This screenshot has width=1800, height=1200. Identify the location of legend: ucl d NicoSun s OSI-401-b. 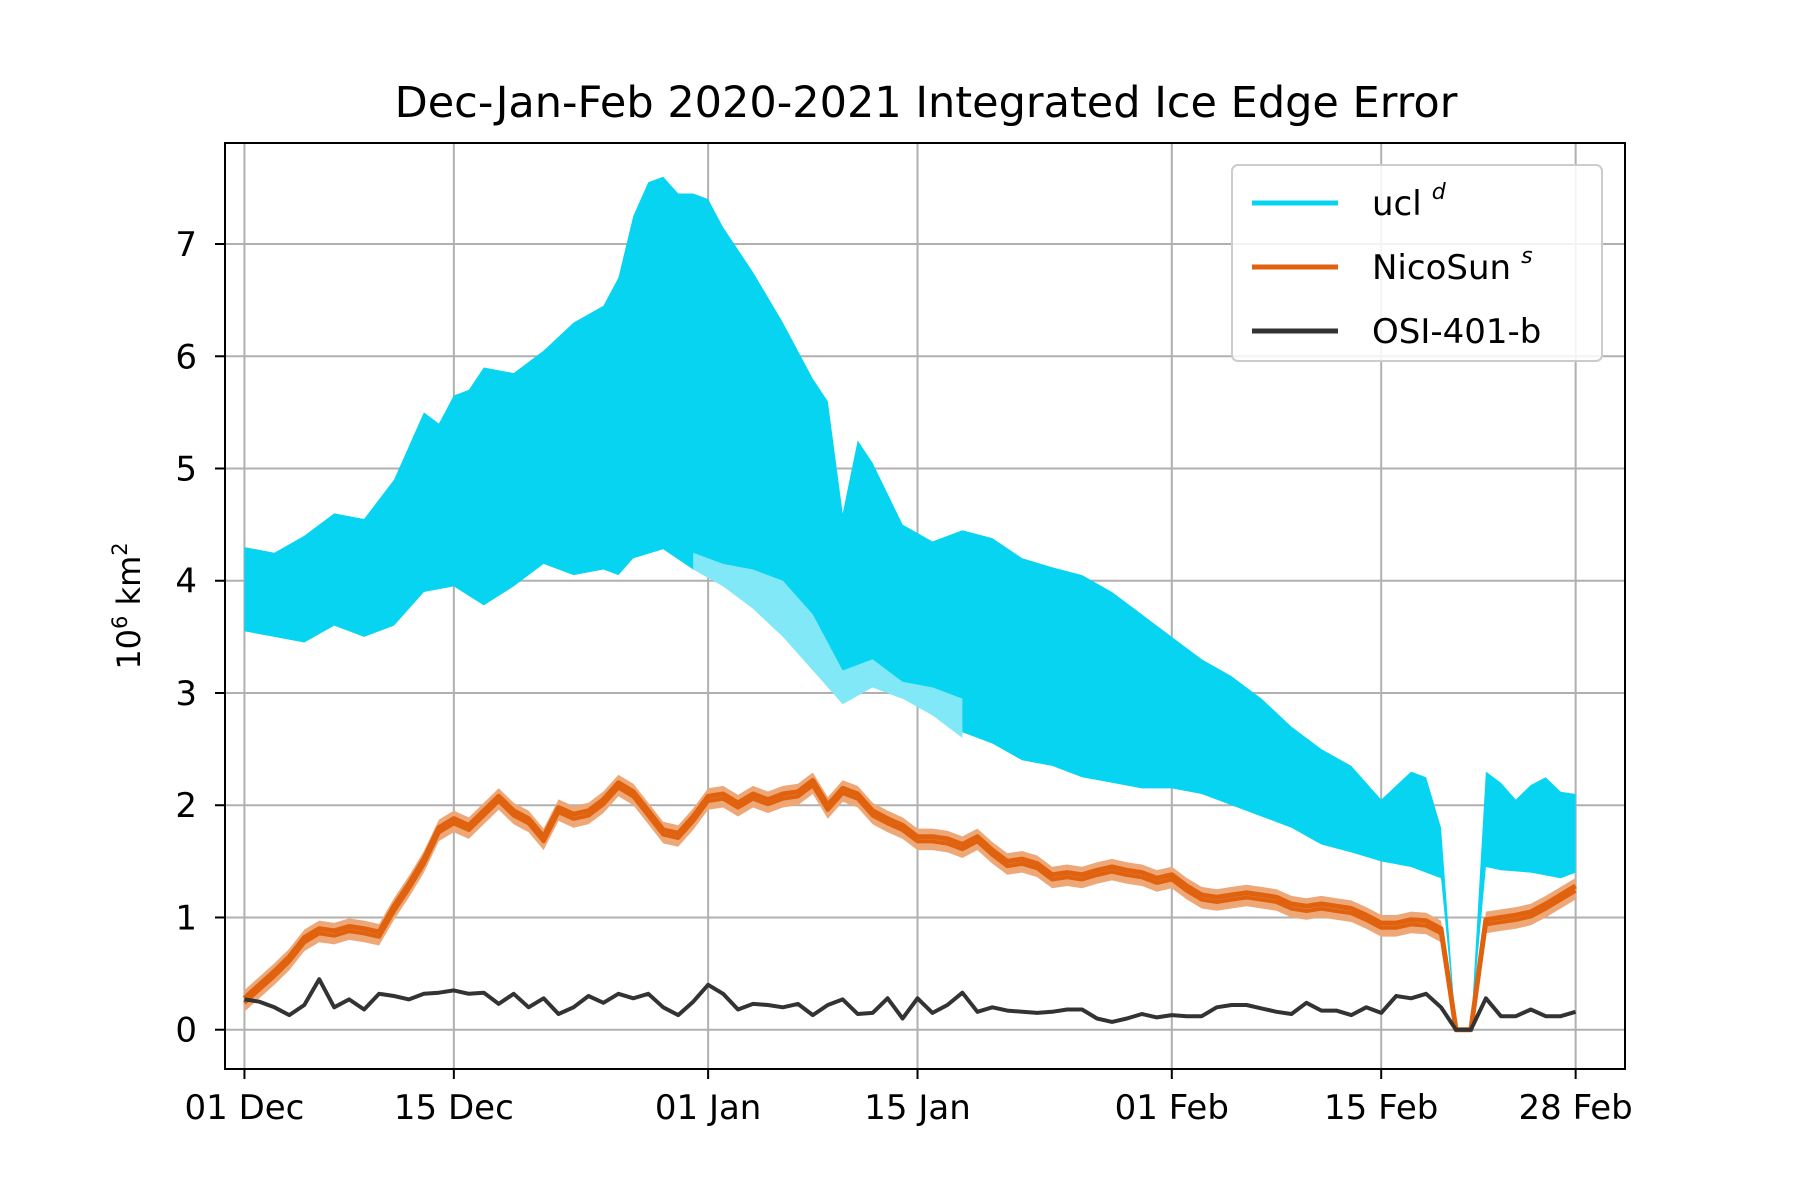
(1417, 263).